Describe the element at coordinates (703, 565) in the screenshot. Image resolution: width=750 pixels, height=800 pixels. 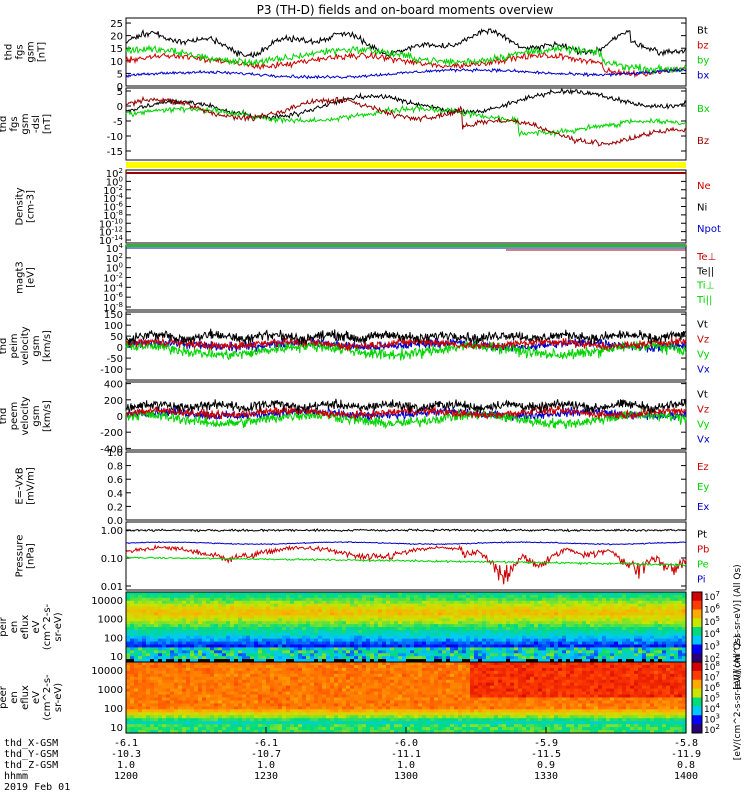
I see `legend-label-pe: Pe` at that location.